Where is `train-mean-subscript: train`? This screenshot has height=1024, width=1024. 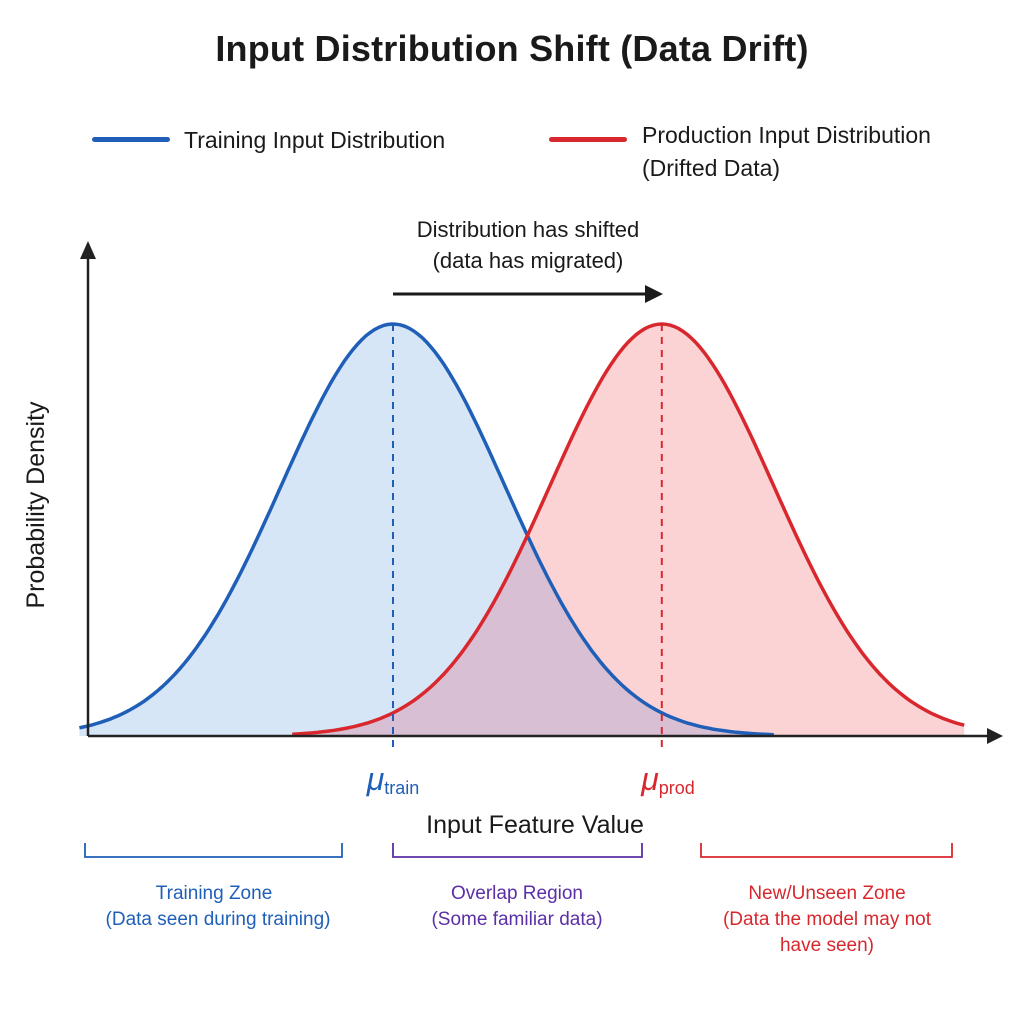
train-mean-subscript: train is located at coordinates (401, 788).